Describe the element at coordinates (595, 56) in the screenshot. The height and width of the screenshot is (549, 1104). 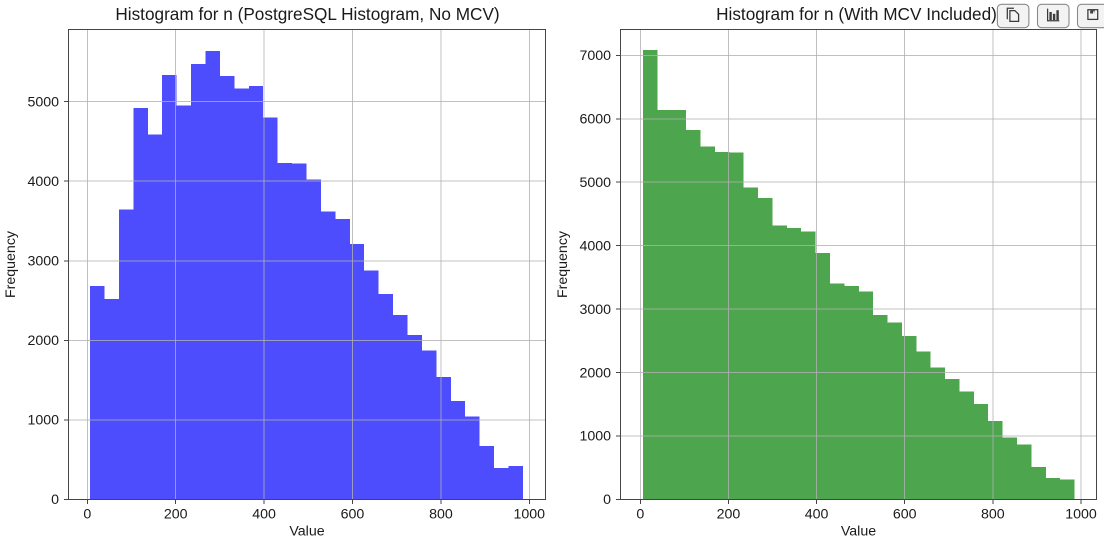
I see `svg-text: 7000` at that location.